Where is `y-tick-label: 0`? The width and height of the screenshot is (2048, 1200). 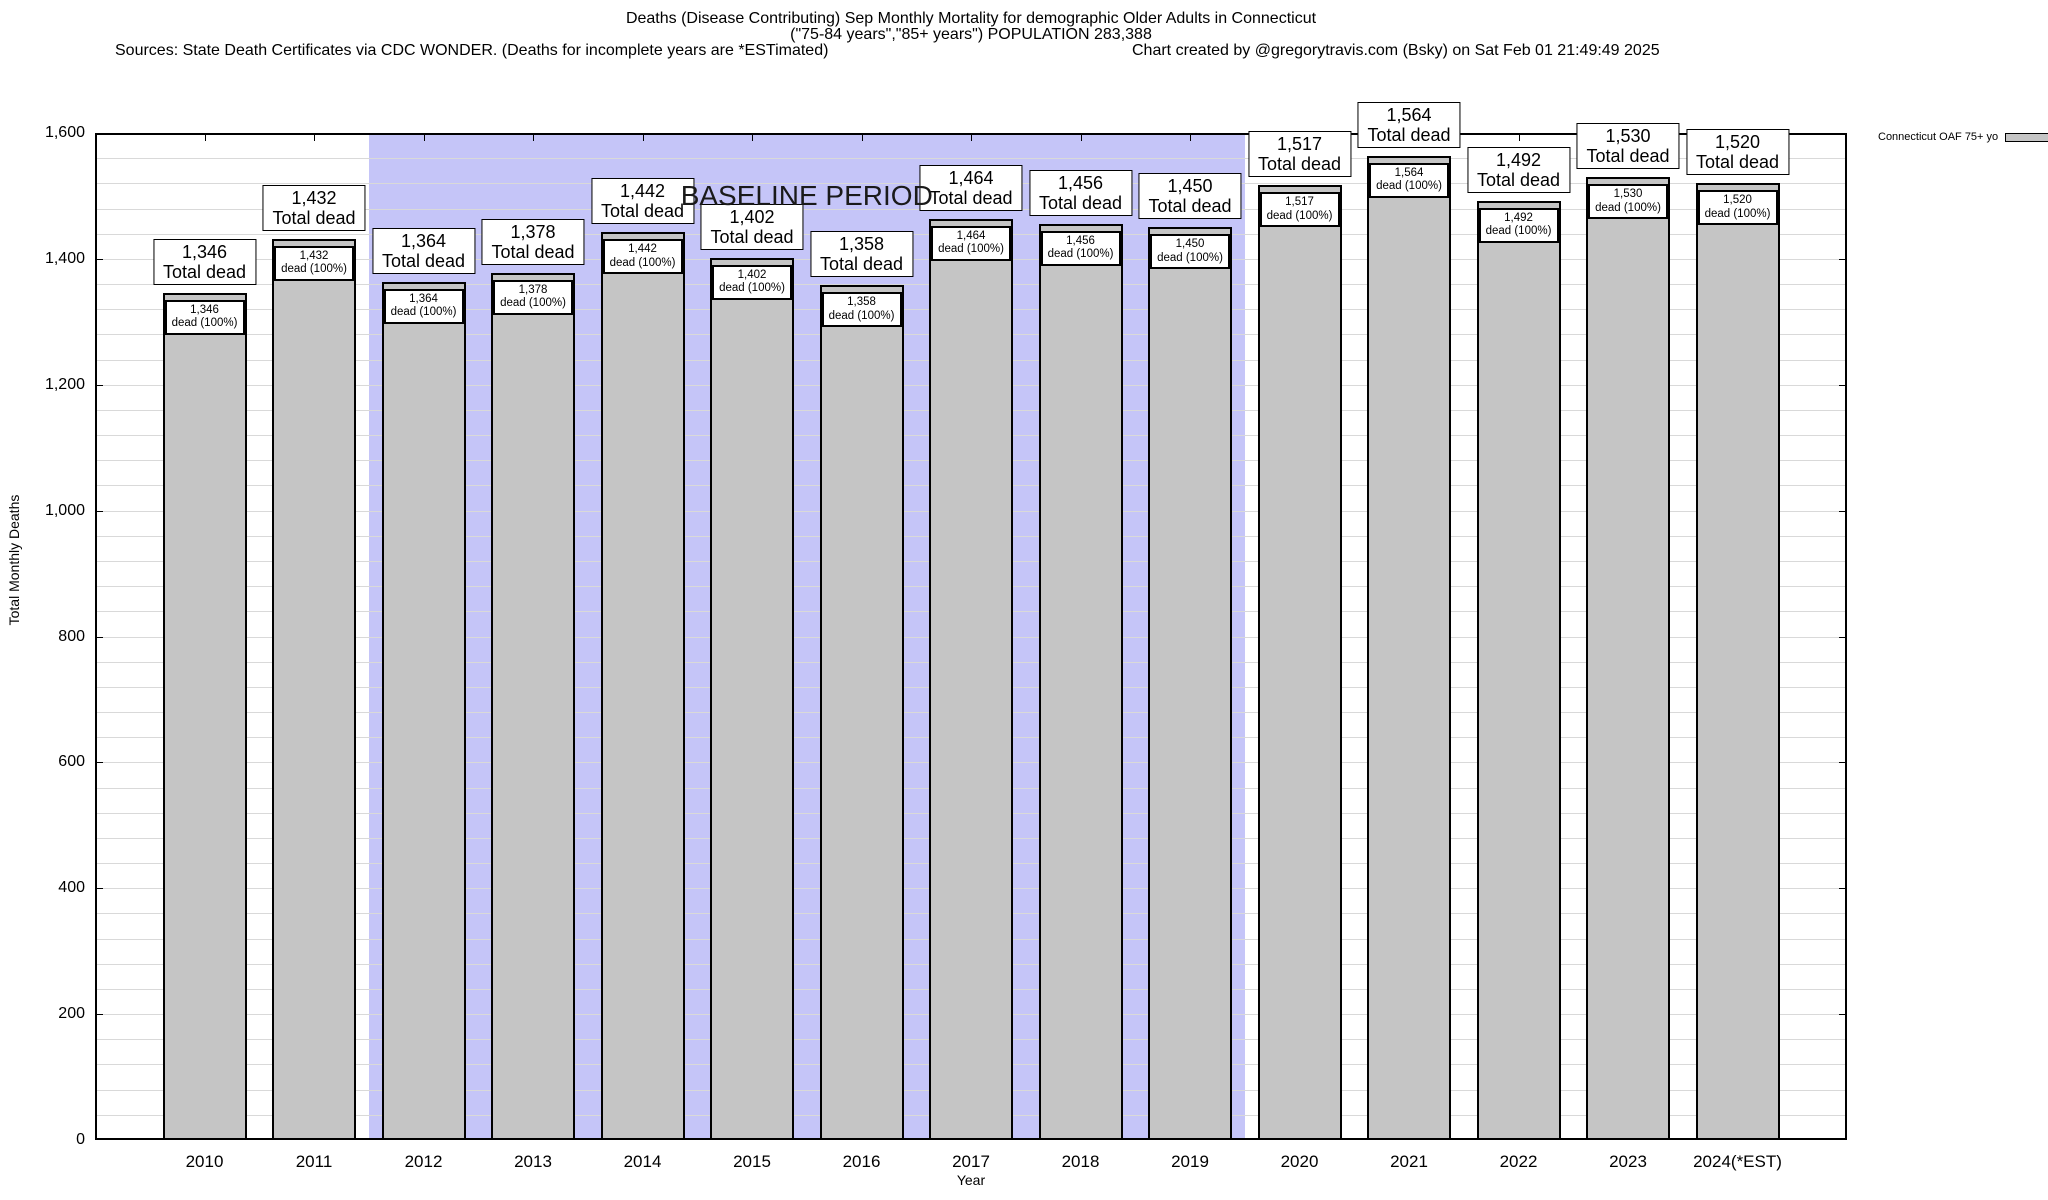
y-tick-label: 0 is located at coordinates (80, 1139).